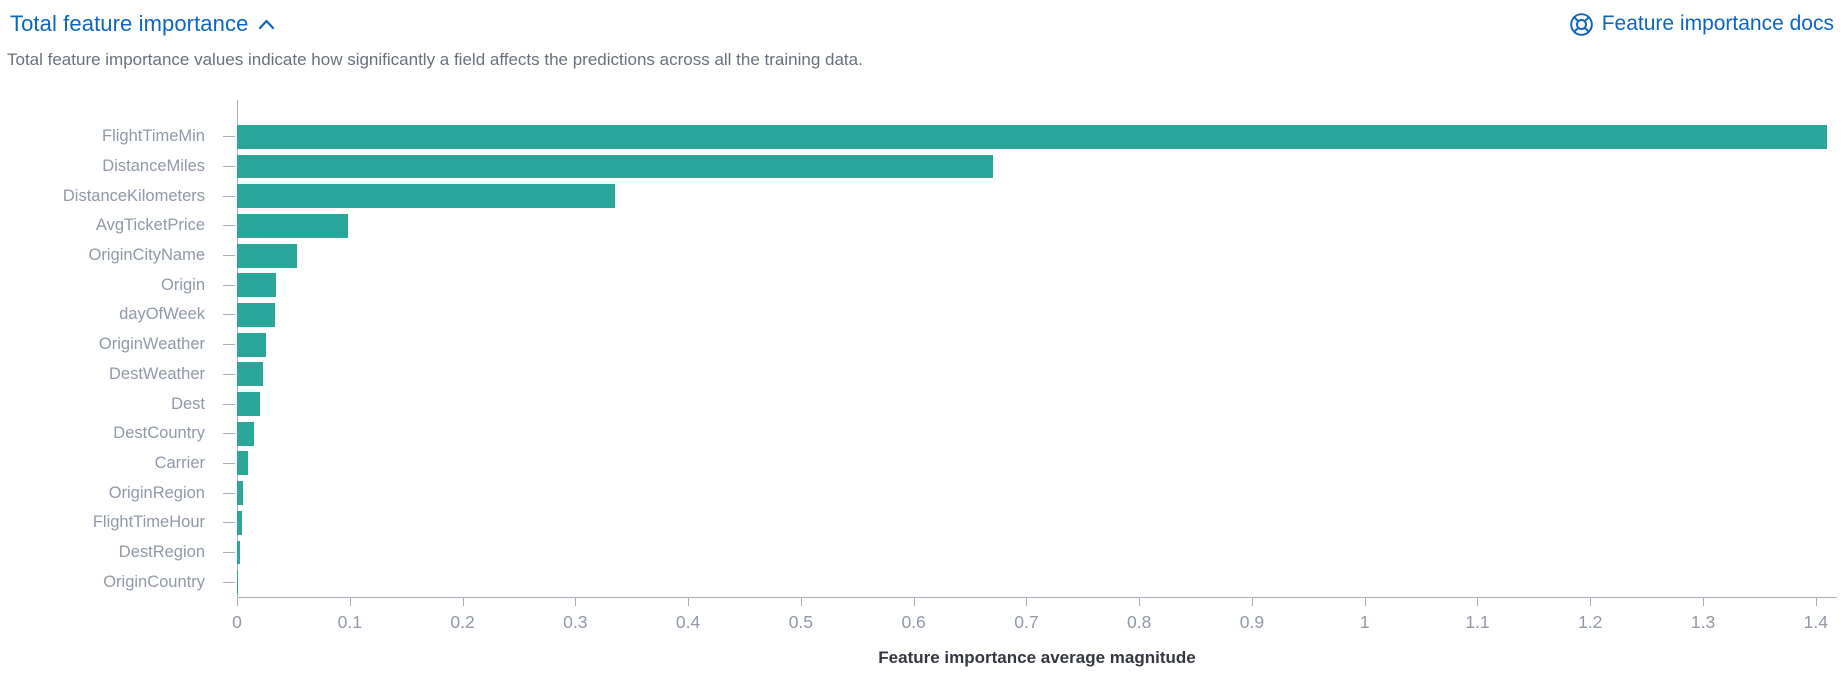  Describe the element at coordinates (801, 622) in the screenshot. I see `x-tick-label: 0.5` at that location.